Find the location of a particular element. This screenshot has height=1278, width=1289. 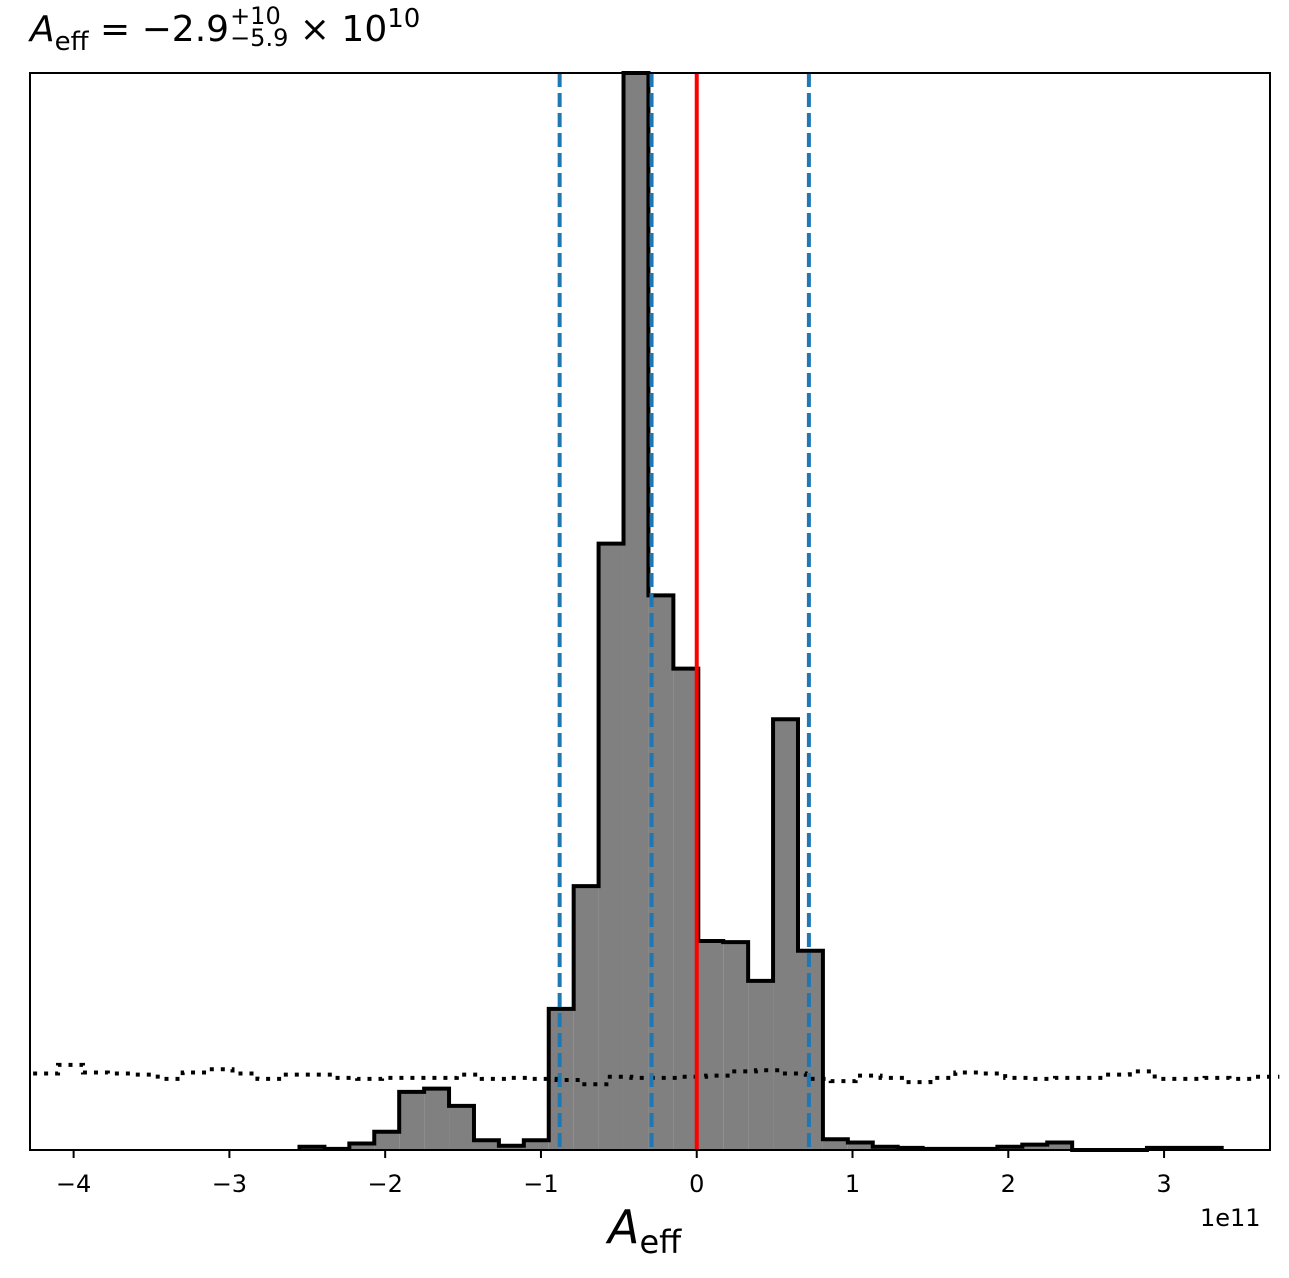

title-exponent: 10 is located at coordinates (404, 19).